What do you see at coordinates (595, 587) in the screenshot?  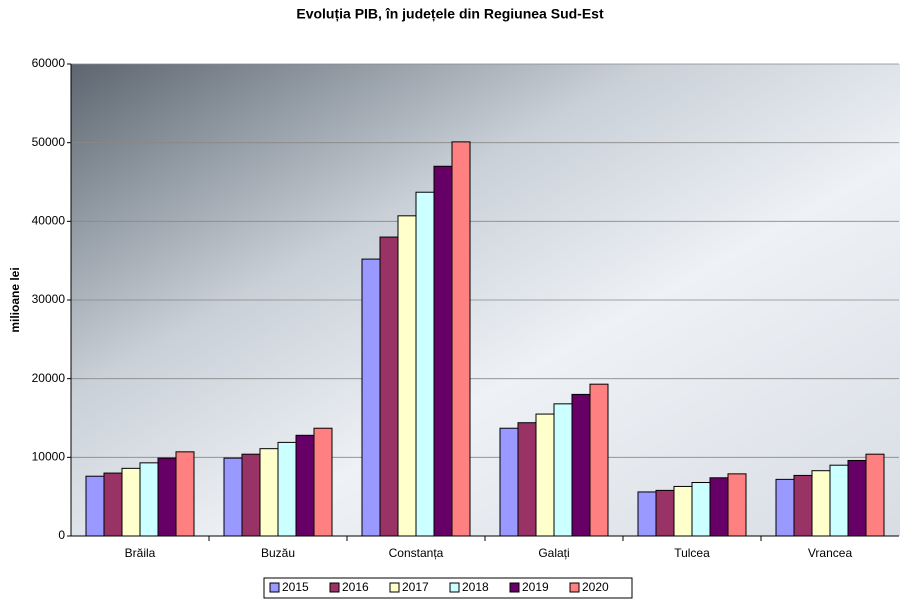 I see `legend-label: 2020` at bounding box center [595, 587].